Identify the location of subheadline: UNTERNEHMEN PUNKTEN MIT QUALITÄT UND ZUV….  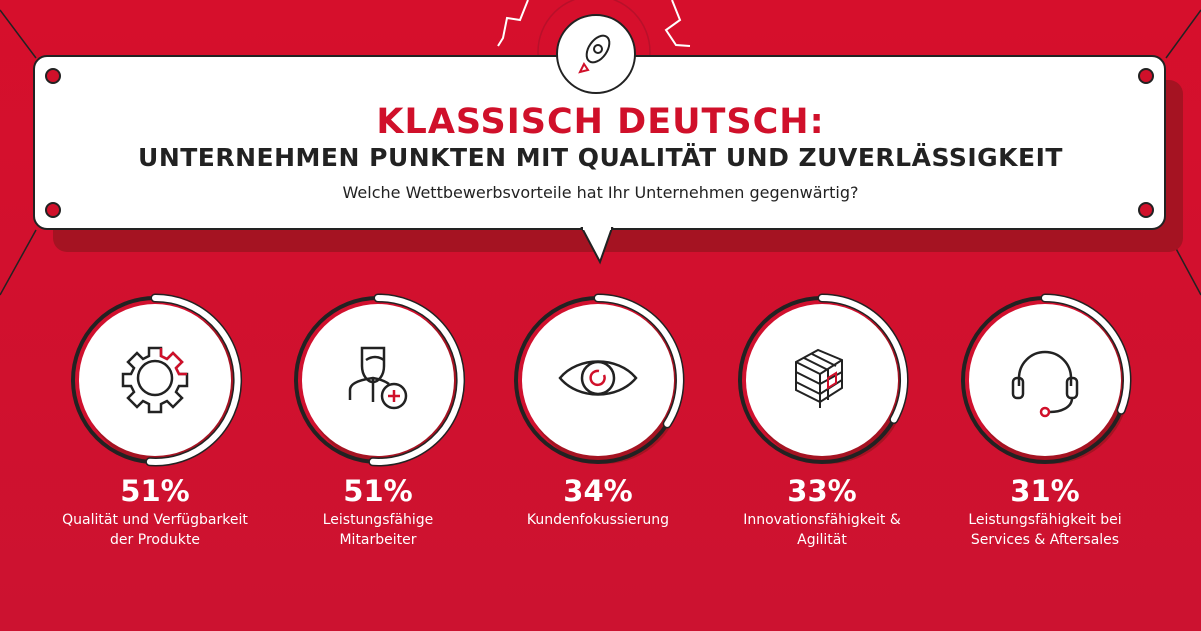
(600, 157).